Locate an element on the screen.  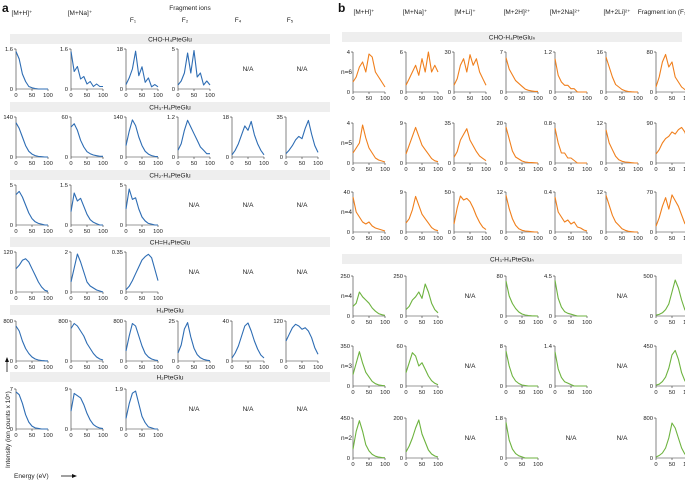
panel-b-cell-0-0-5-xtick-label-100: 100 is located at coordinates (638, 99).